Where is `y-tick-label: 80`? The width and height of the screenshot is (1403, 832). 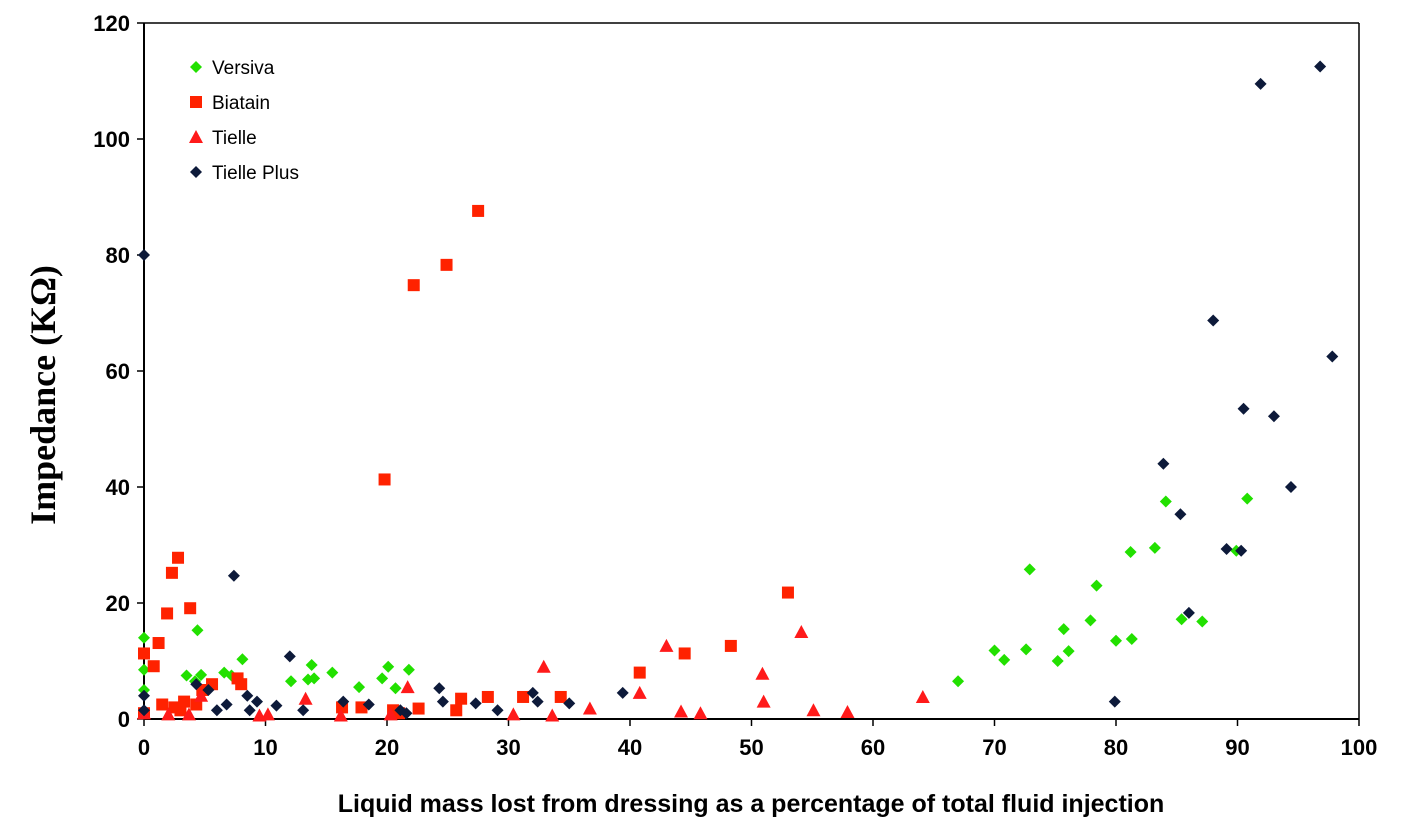
y-tick-label: 80 is located at coordinates (118, 255).